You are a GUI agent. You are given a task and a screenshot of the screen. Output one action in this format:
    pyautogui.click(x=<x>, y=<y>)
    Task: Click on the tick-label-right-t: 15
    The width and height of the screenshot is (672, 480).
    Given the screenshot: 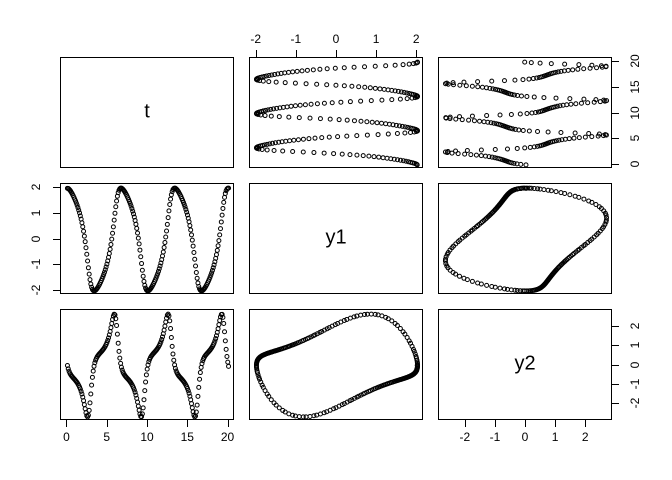 What is the action you would take?
    pyautogui.click(x=635, y=87)
    